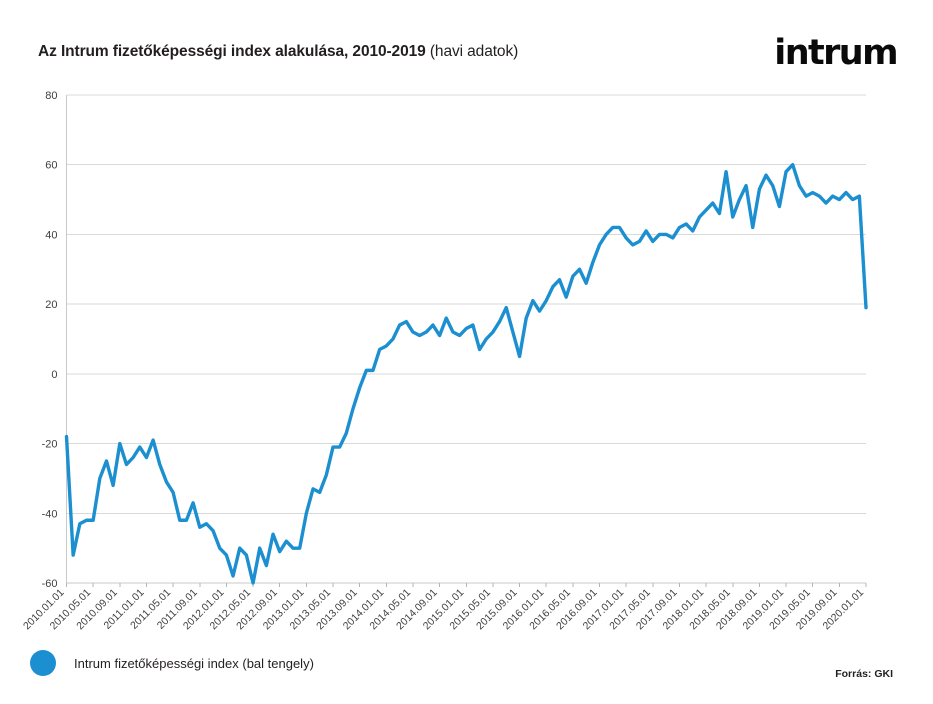  Describe the element at coordinates (50, 340) in the screenshot. I see `y-axis-ticks: 80 60 40 20 0 -20 -40 -60` at that location.